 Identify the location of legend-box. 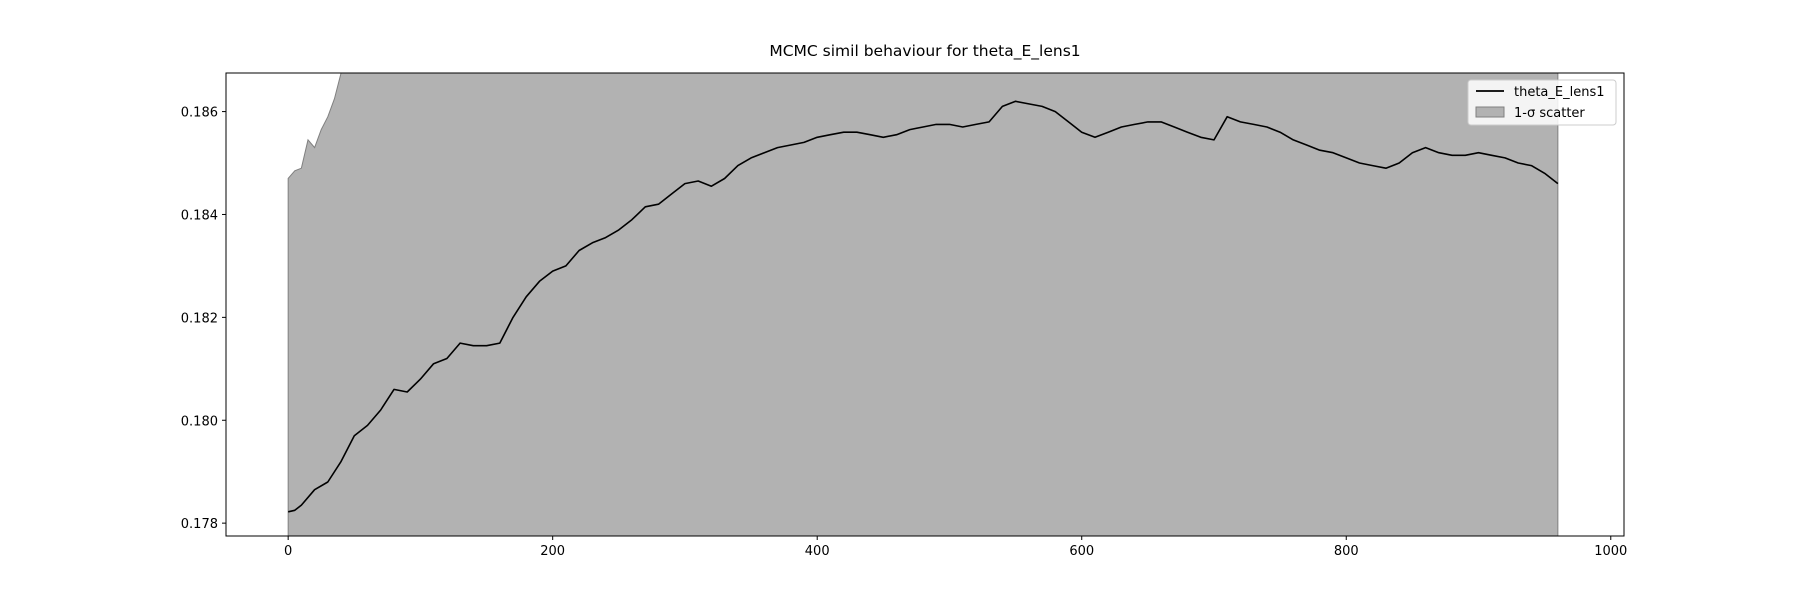
(1542, 102).